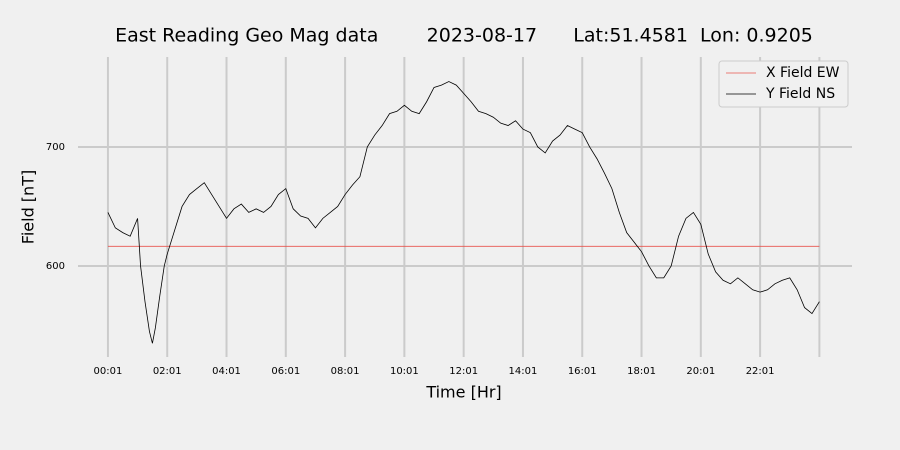  Describe the element at coordinates (55, 147) in the screenshot. I see `y-tick-label: 700` at that location.